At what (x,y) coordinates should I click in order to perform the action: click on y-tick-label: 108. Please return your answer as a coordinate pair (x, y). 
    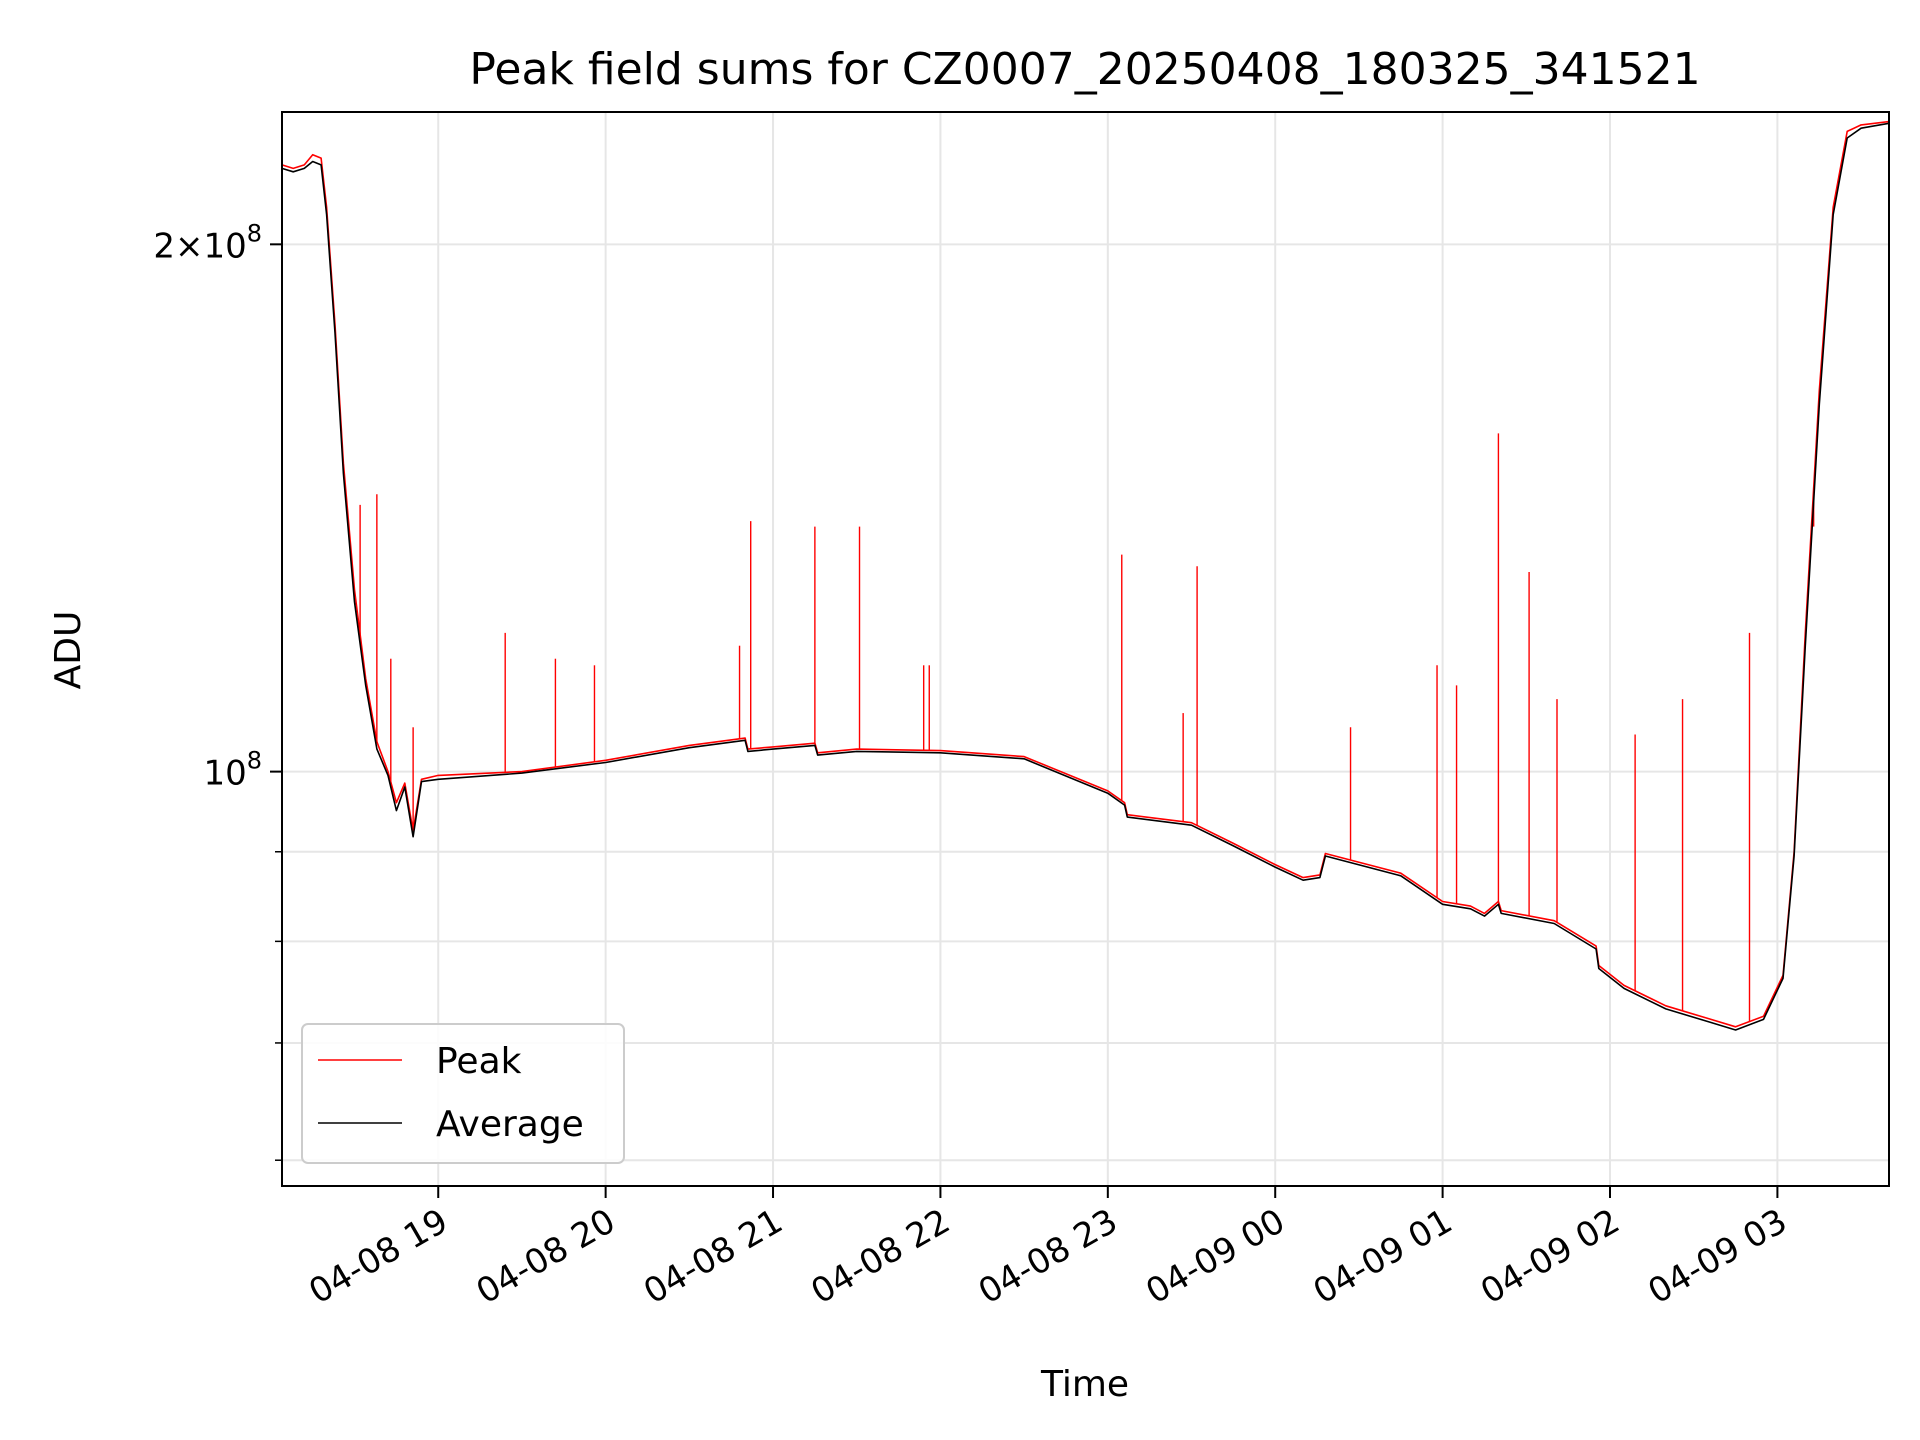
    Looking at the image, I should click on (232, 770).